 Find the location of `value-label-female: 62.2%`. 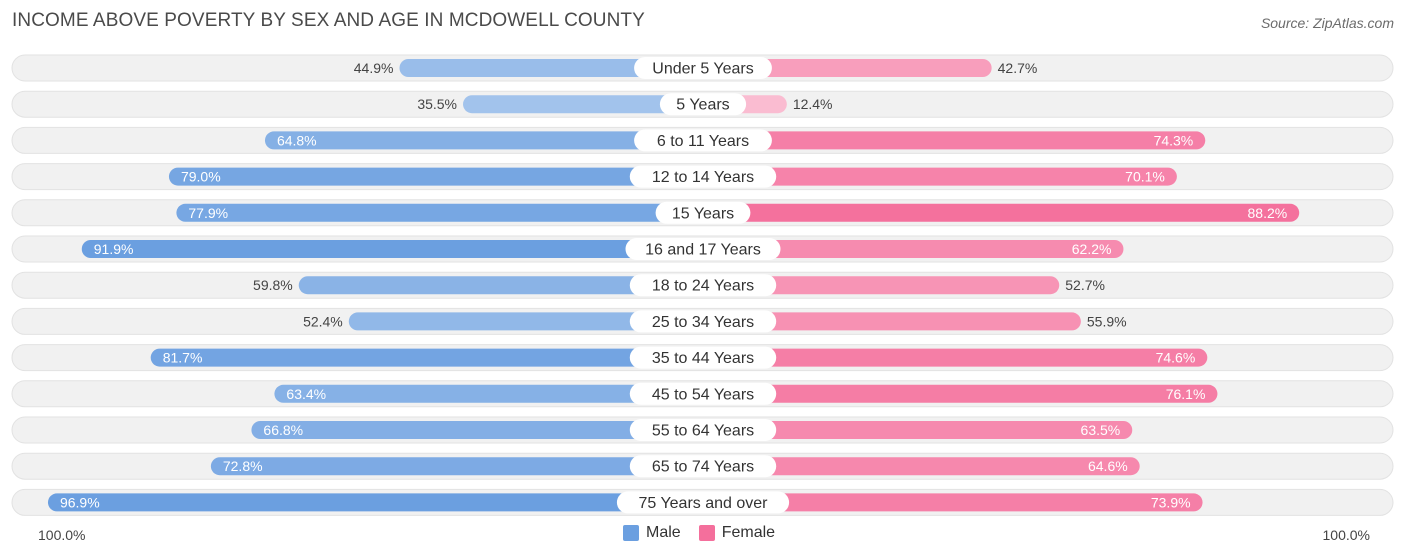

value-label-female: 62.2% is located at coordinates (1092, 249).